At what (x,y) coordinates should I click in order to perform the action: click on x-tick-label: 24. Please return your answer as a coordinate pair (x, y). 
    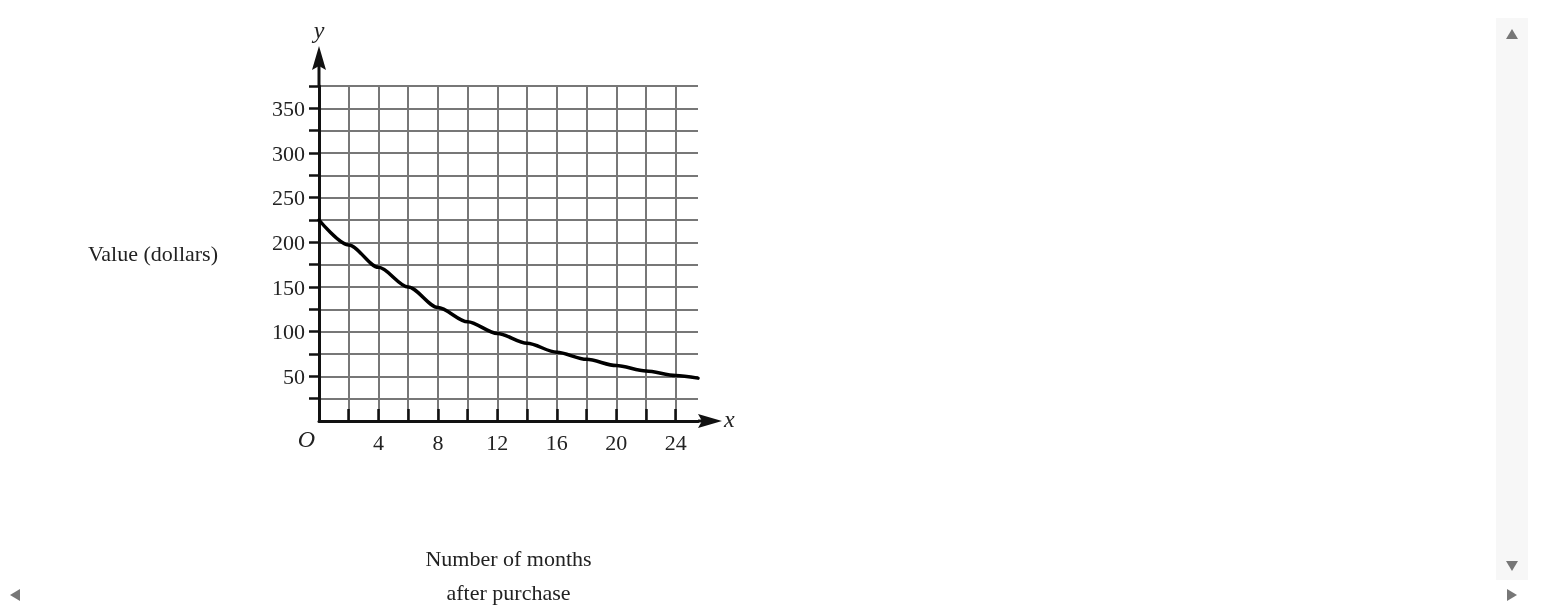
    Looking at the image, I should click on (675, 442).